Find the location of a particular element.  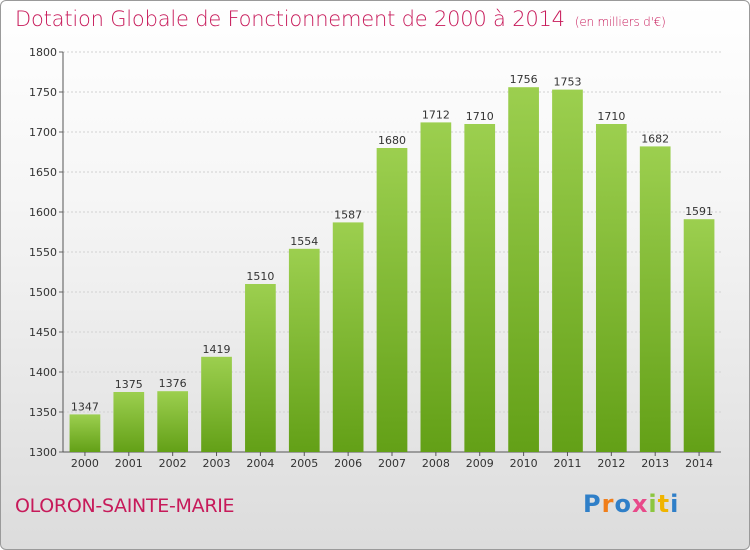

y-tick-label: 1400 is located at coordinates (43, 372).